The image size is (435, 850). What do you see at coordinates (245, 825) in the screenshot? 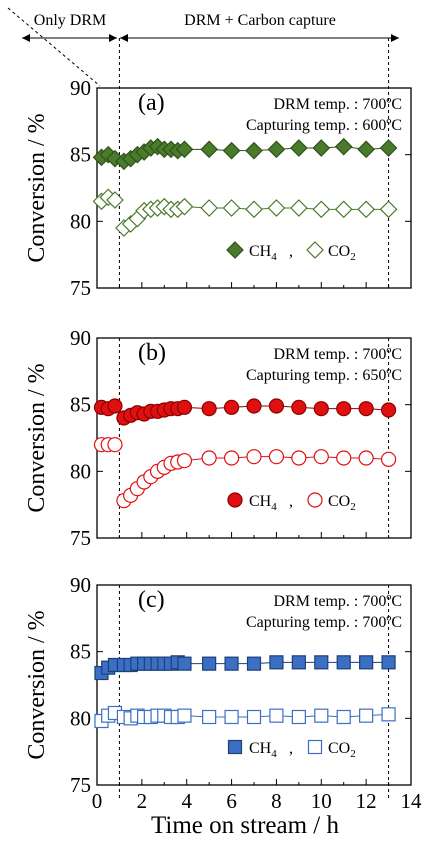
I see `x-axis-label: Time on stream / h` at bounding box center [245, 825].